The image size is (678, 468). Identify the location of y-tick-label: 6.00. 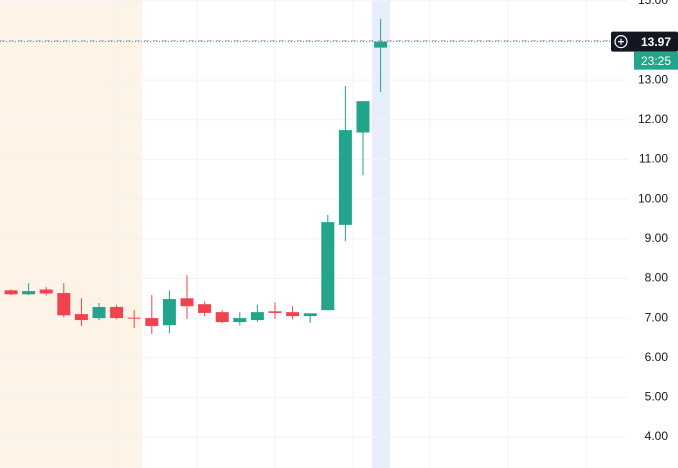
(657, 357).